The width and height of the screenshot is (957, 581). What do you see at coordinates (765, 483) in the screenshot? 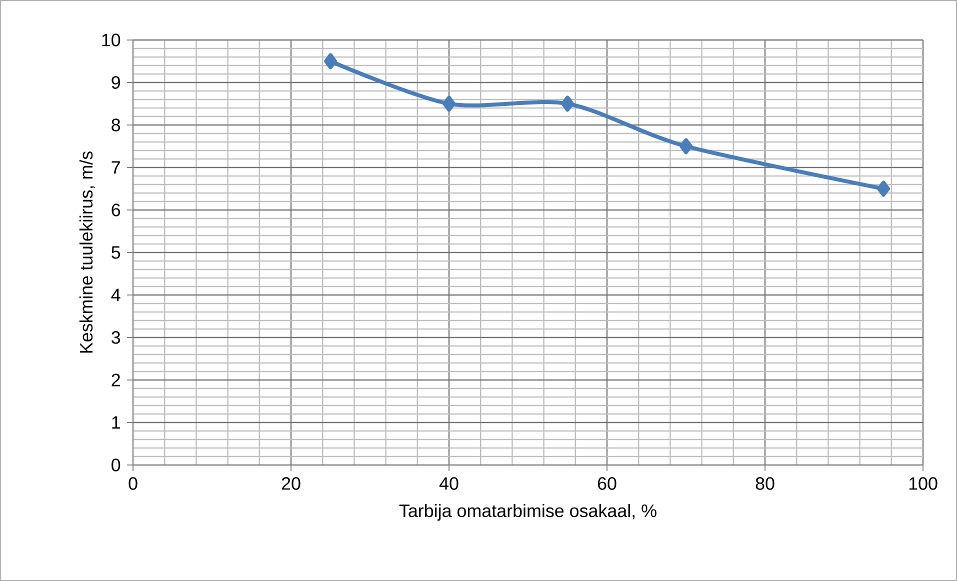
I see `x-tick-label: 80` at bounding box center [765, 483].